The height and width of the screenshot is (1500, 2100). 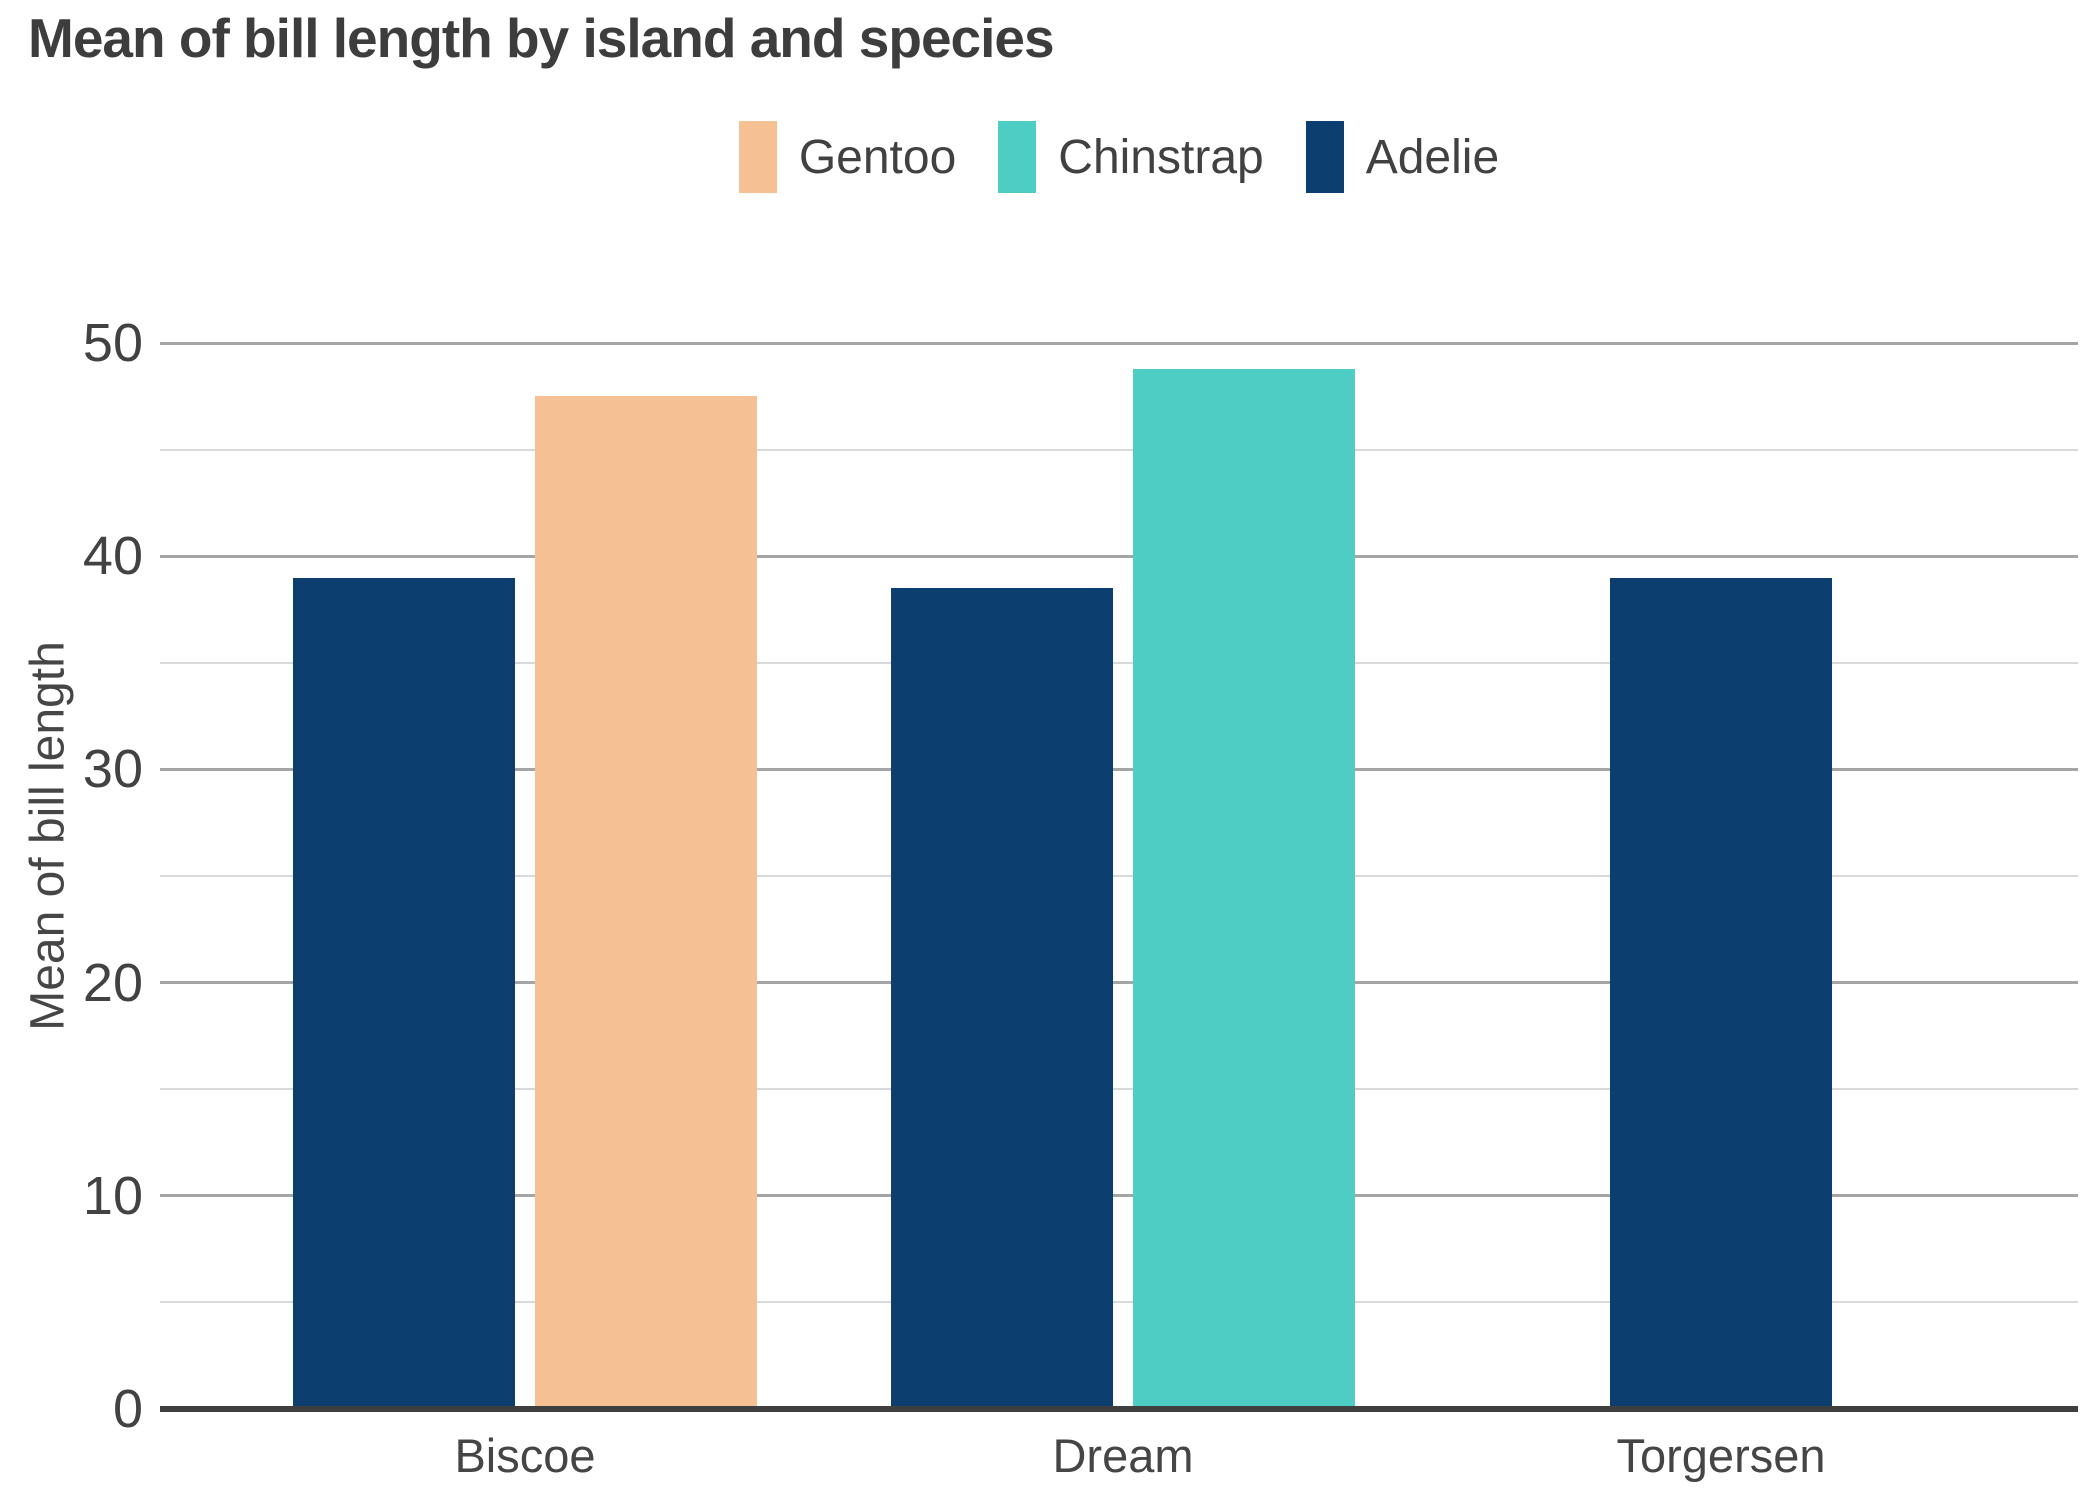 What do you see at coordinates (1119, 1409) in the screenshot?
I see `x-axis-baseline` at bounding box center [1119, 1409].